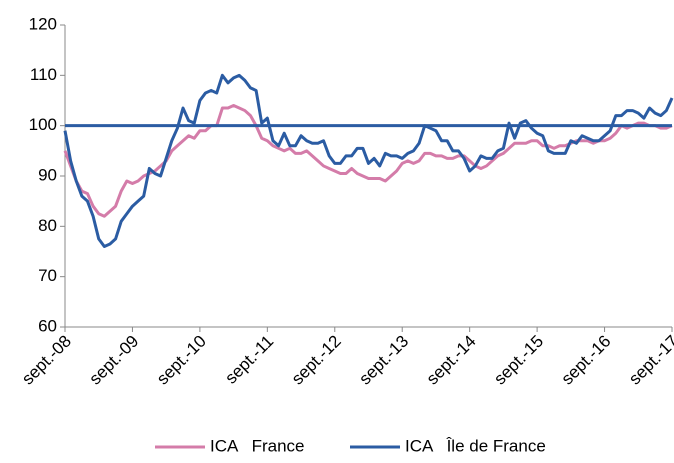  What do you see at coordinates (249, 360) in the screenshot?
I see `x-tick-label: sept.-11` at bounding box center [249, 360].